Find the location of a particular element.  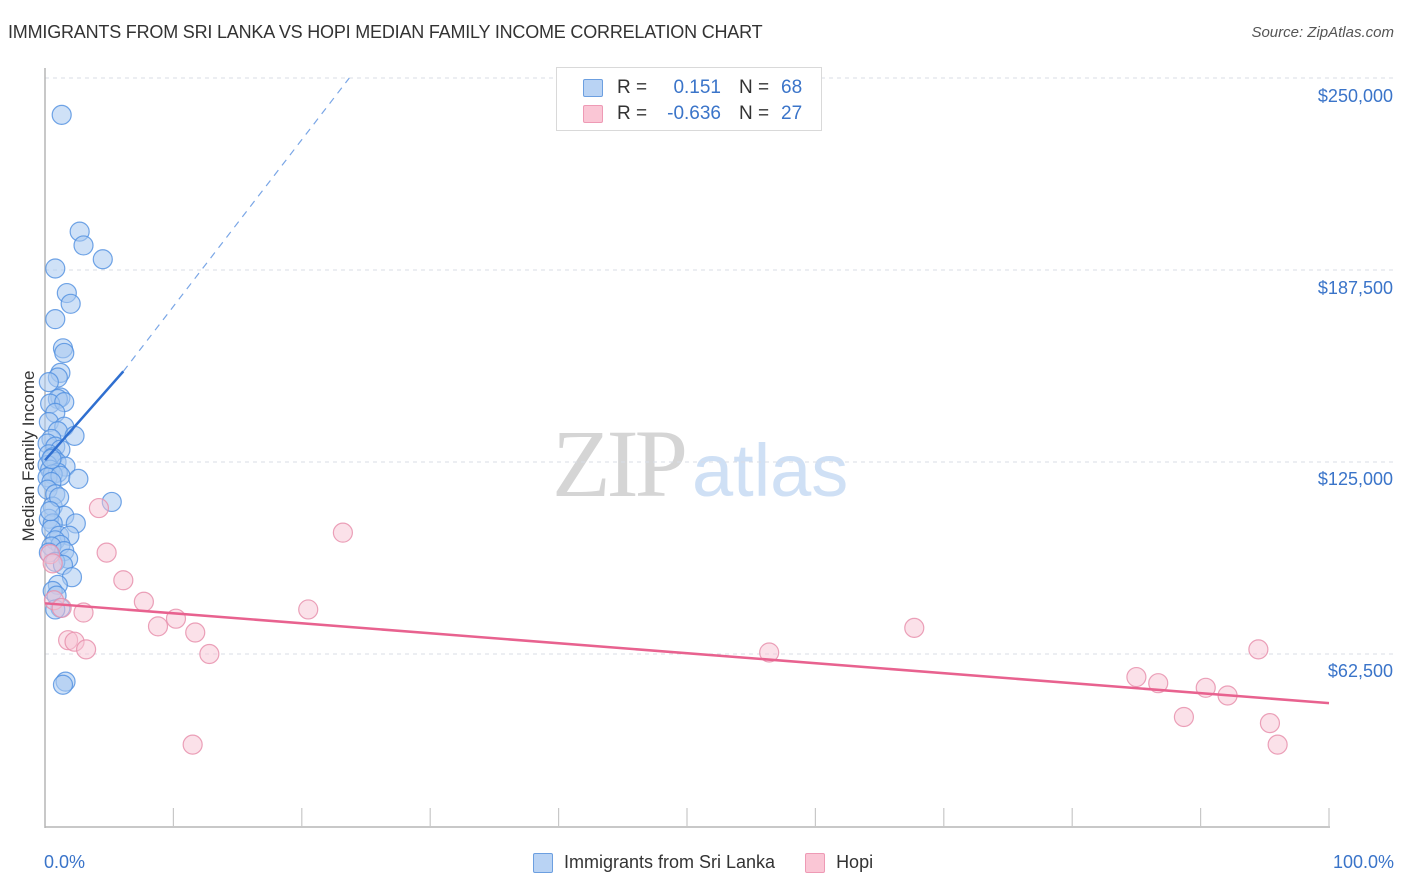

x-tick-max: 100.0% is located at coordinates (1363, 862).